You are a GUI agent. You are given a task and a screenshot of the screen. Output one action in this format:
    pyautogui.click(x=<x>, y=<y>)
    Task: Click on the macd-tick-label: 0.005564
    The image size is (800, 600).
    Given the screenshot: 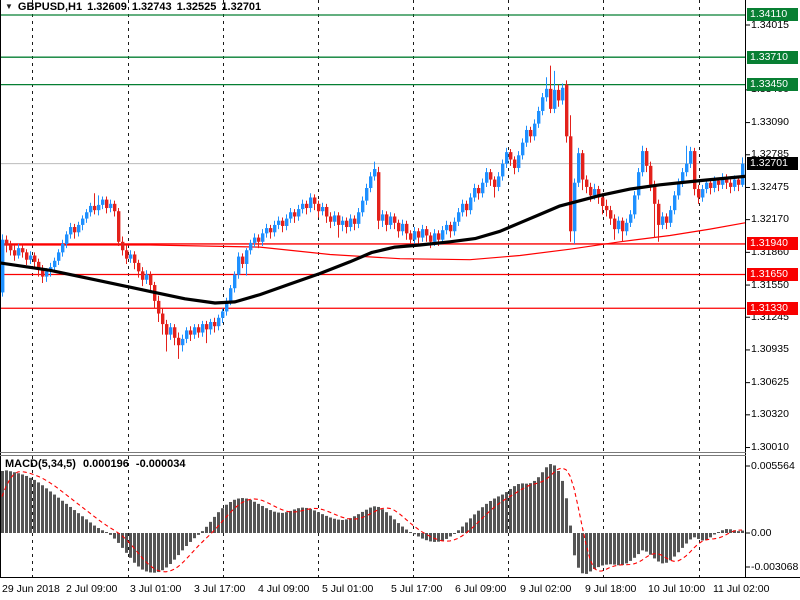 What is the action you would take?
    pyautogui.click(x=773, y=465)
    